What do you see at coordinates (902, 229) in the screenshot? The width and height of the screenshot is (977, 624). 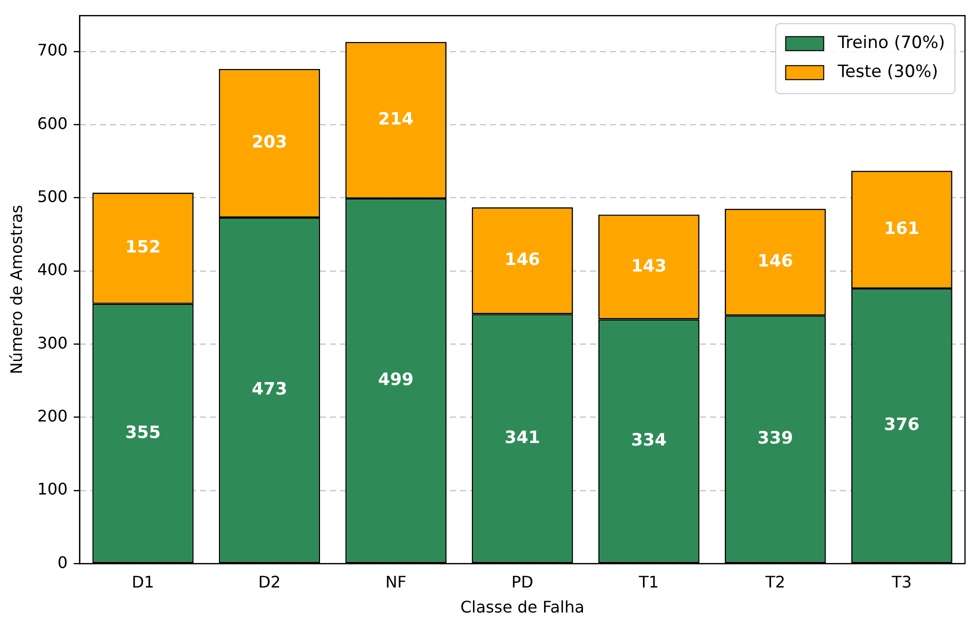 I see `data-label: 161` at bounding box center [902, 229].